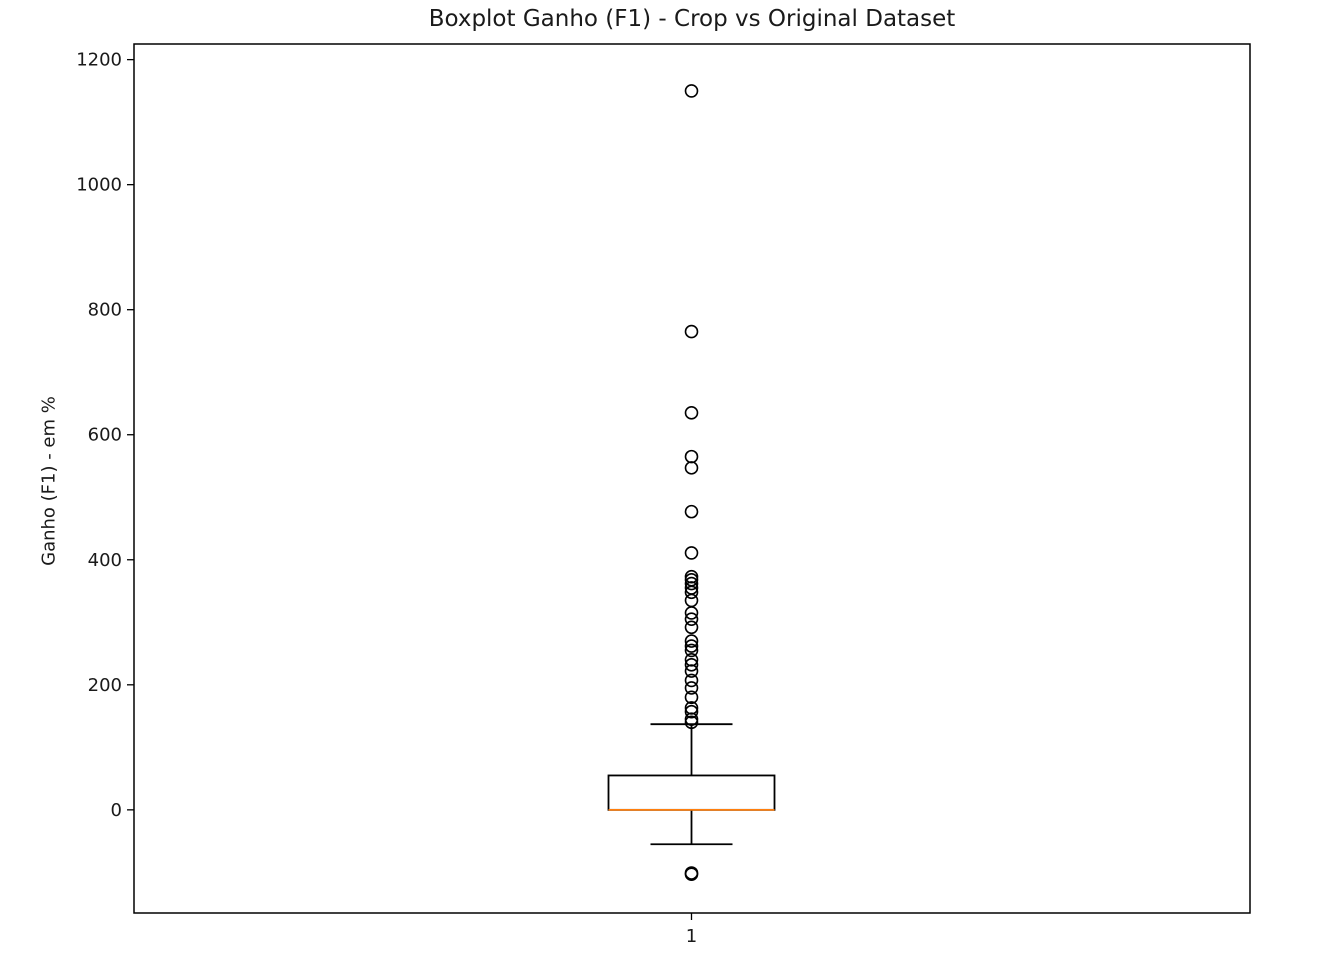  I want to click on y-tick-label: 1200, so click(99, 60).